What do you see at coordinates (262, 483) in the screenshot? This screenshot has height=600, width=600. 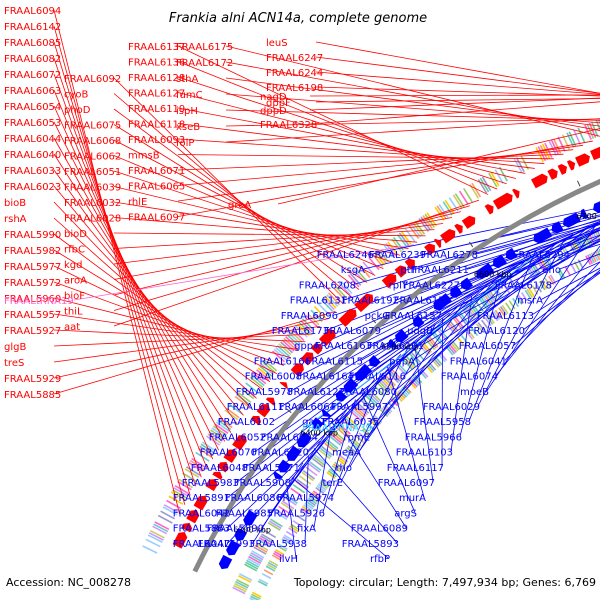 I see `reverse-gene-label: FRAAL5908` at bounding box center [262, 483].